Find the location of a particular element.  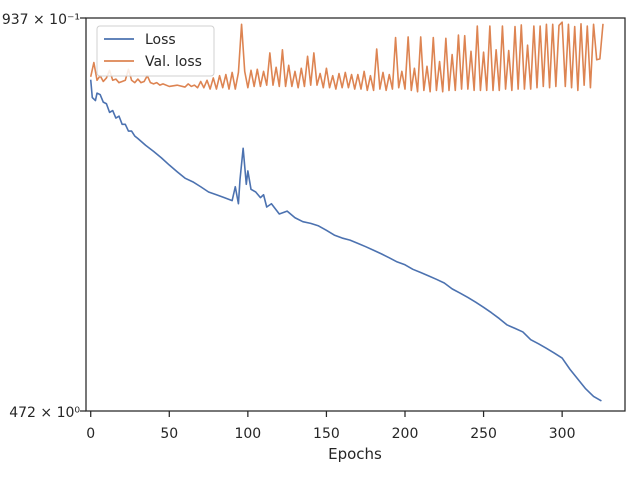

x-tick-label: 200 is located at coordinates (405, 434).